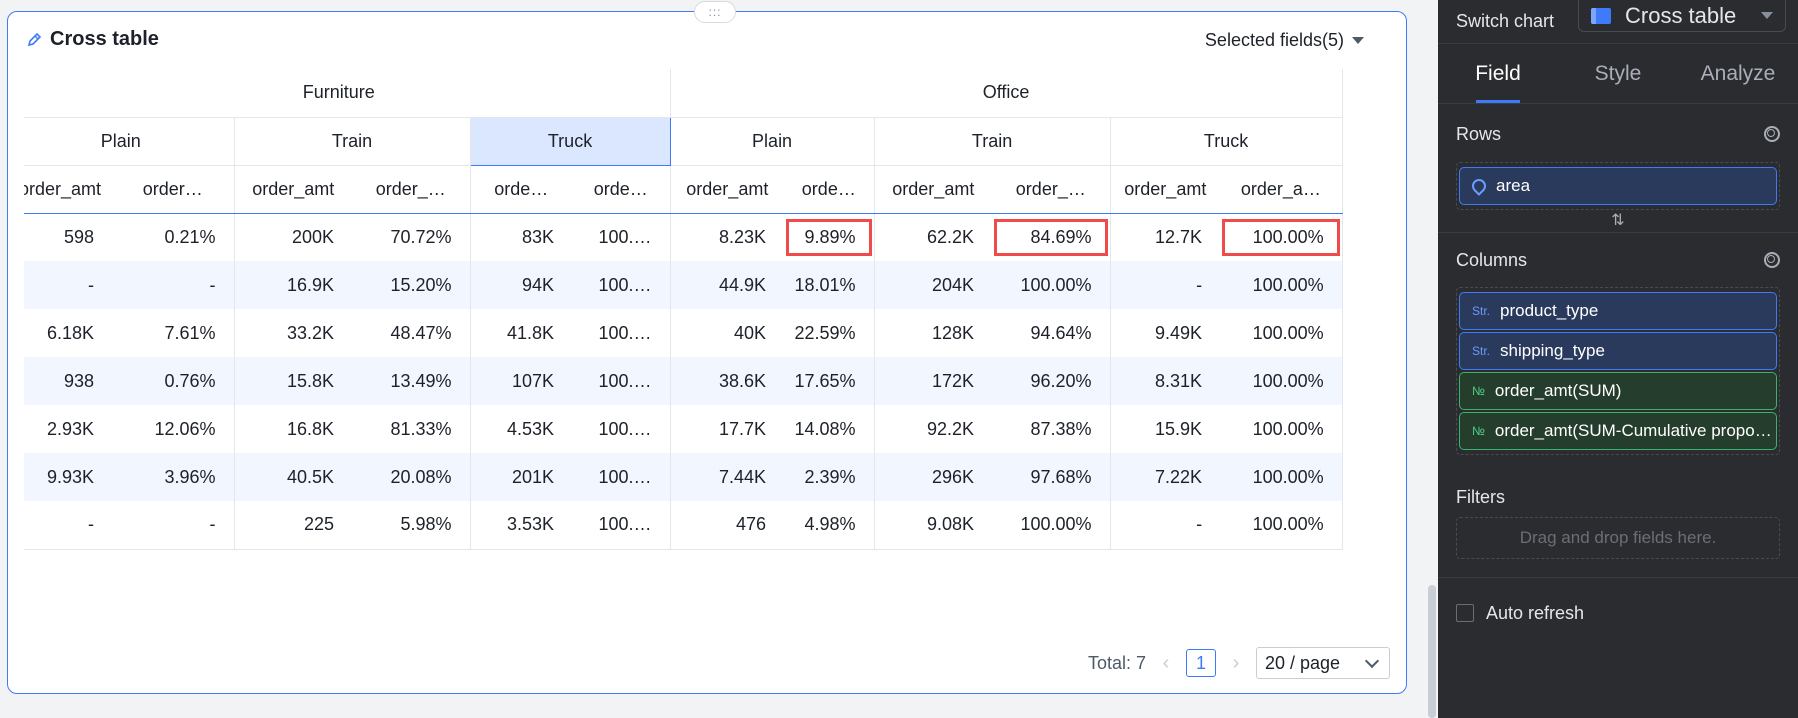 Image resolution: width=1798 pixels, height=718 pixels. I want to click on edit-icon, so click(35, 40).